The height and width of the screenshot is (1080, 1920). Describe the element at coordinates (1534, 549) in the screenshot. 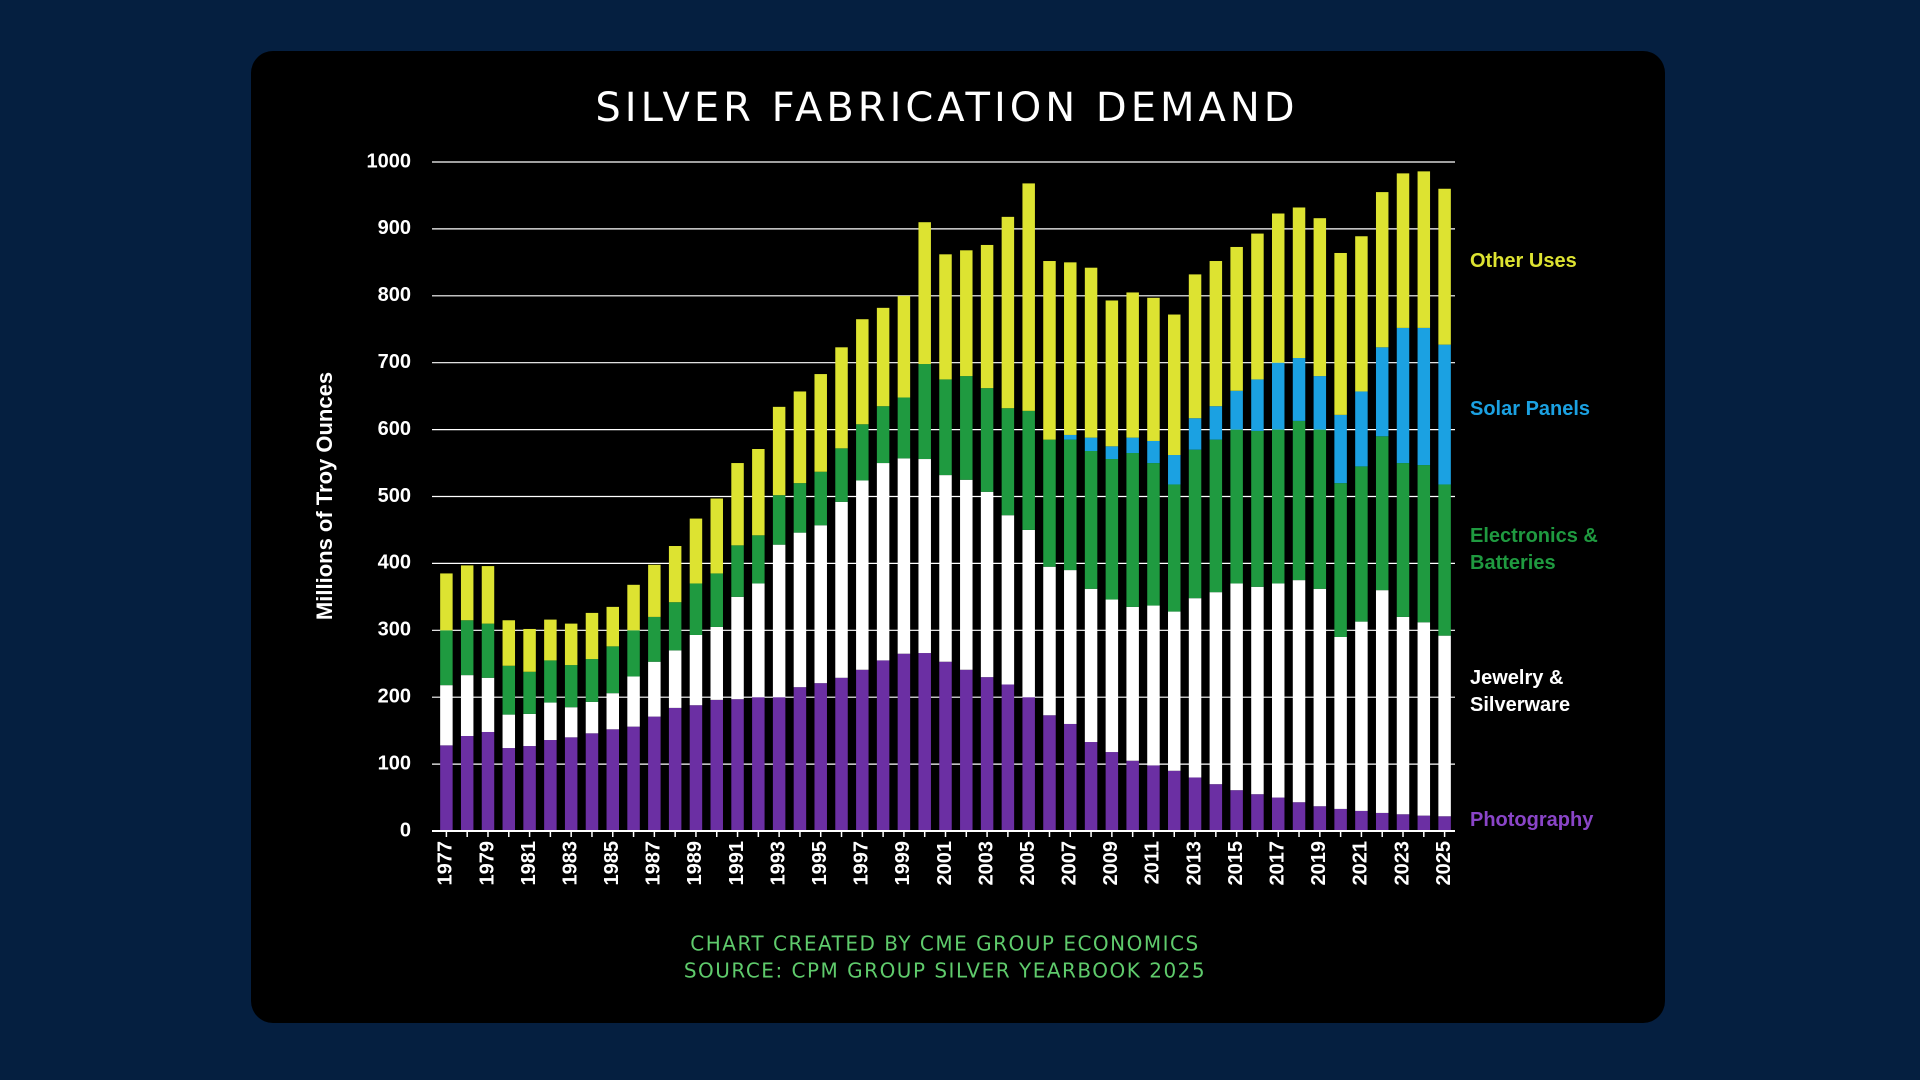

I see `legend-entry: Electronics & Batteries` at that location.